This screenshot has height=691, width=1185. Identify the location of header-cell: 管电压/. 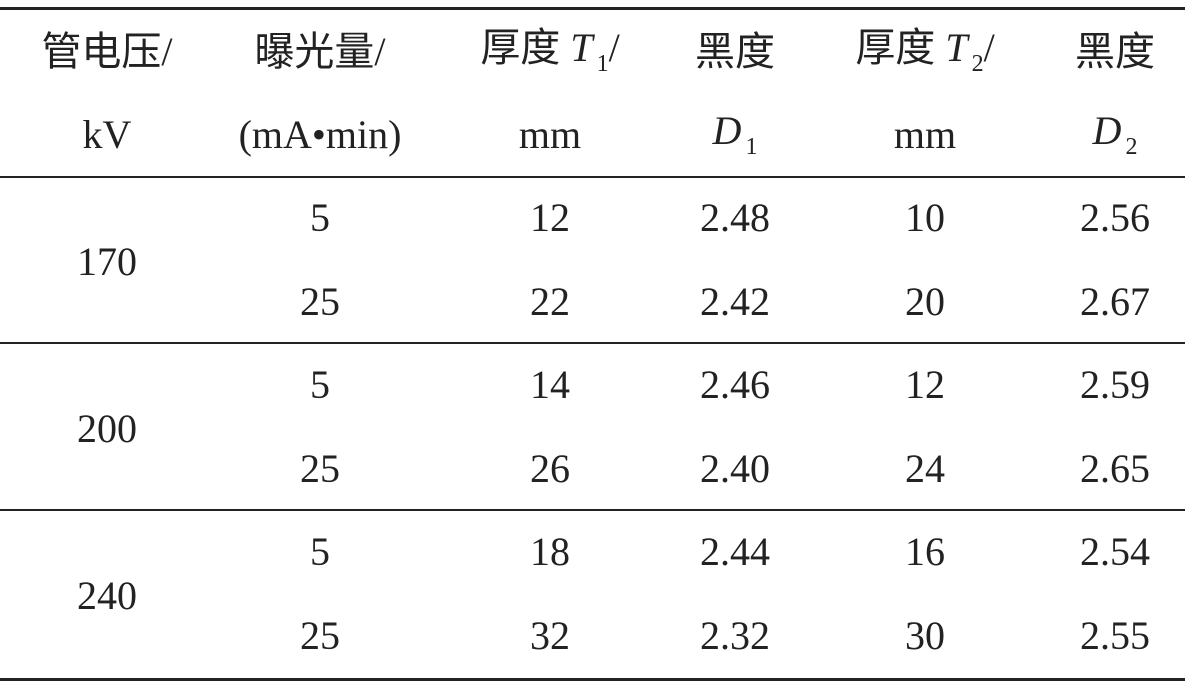
(106, 52).